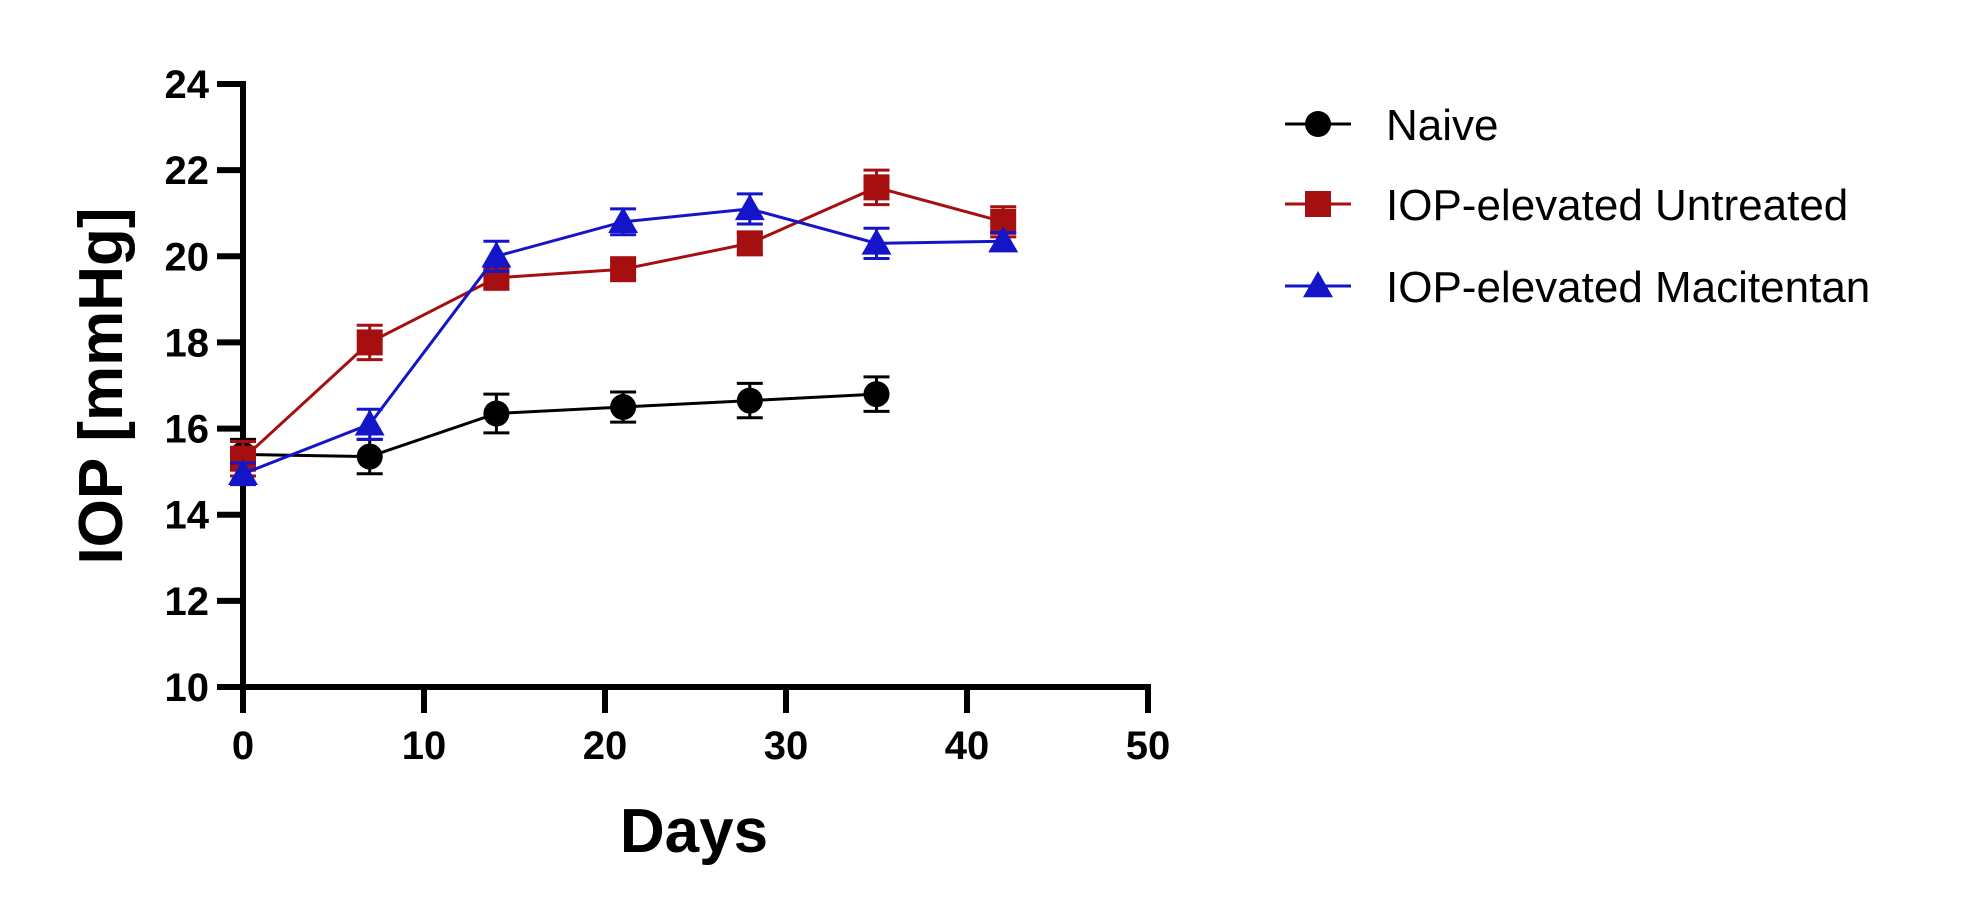 This screenshot has height=921, width=1968. What do you see at coordinates (605, 746) in the screenshot?
I see `x-tick-label: 20` at bounding box center [605, 746].